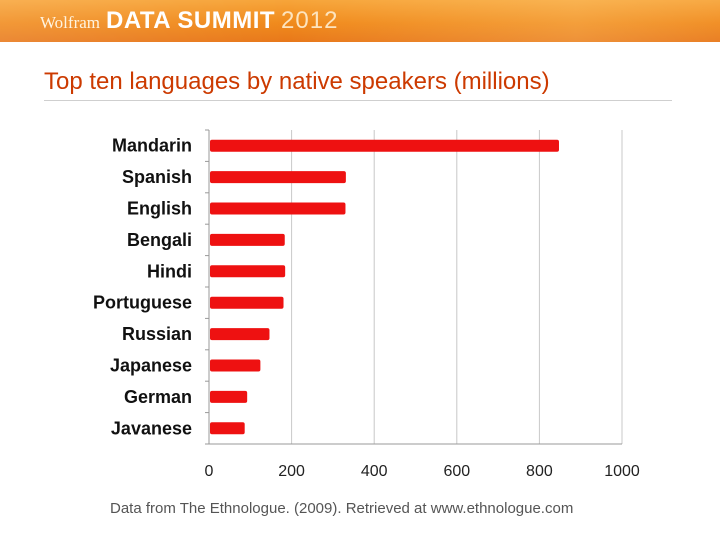  I want to click on x-tick-label: 200, so click(291, 471).